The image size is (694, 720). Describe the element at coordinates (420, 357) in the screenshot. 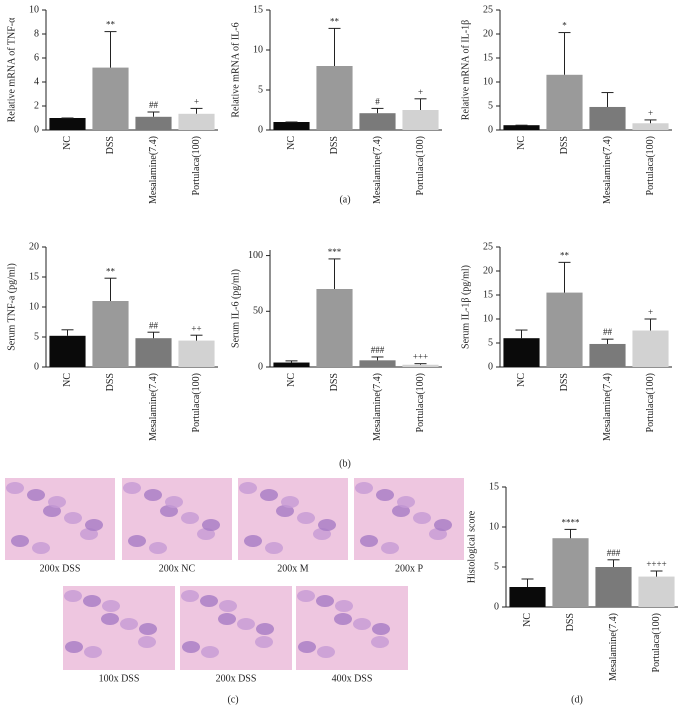

I see `significance-label: +++` at that location.